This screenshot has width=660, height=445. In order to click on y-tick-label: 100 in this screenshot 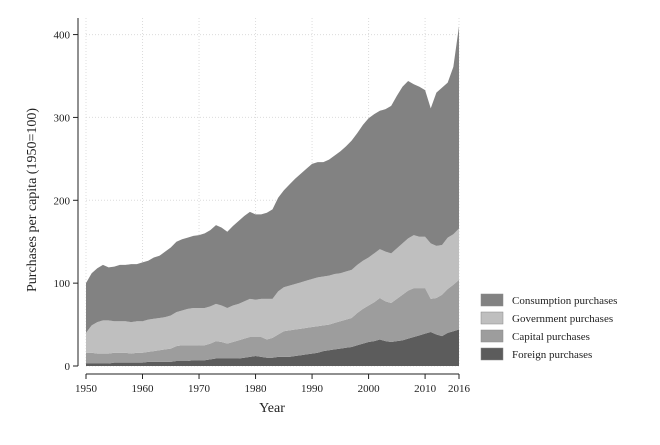, I will do `click(62, 284)`.